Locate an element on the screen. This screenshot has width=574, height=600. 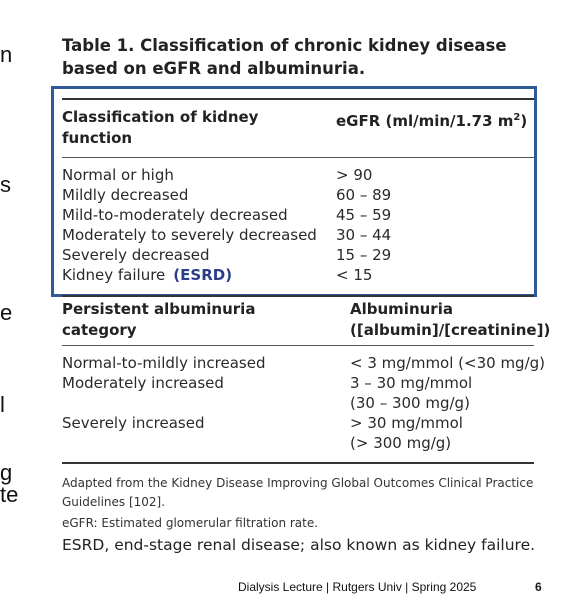
kf-label: Severely decreased is located at coordinates (136, 255).